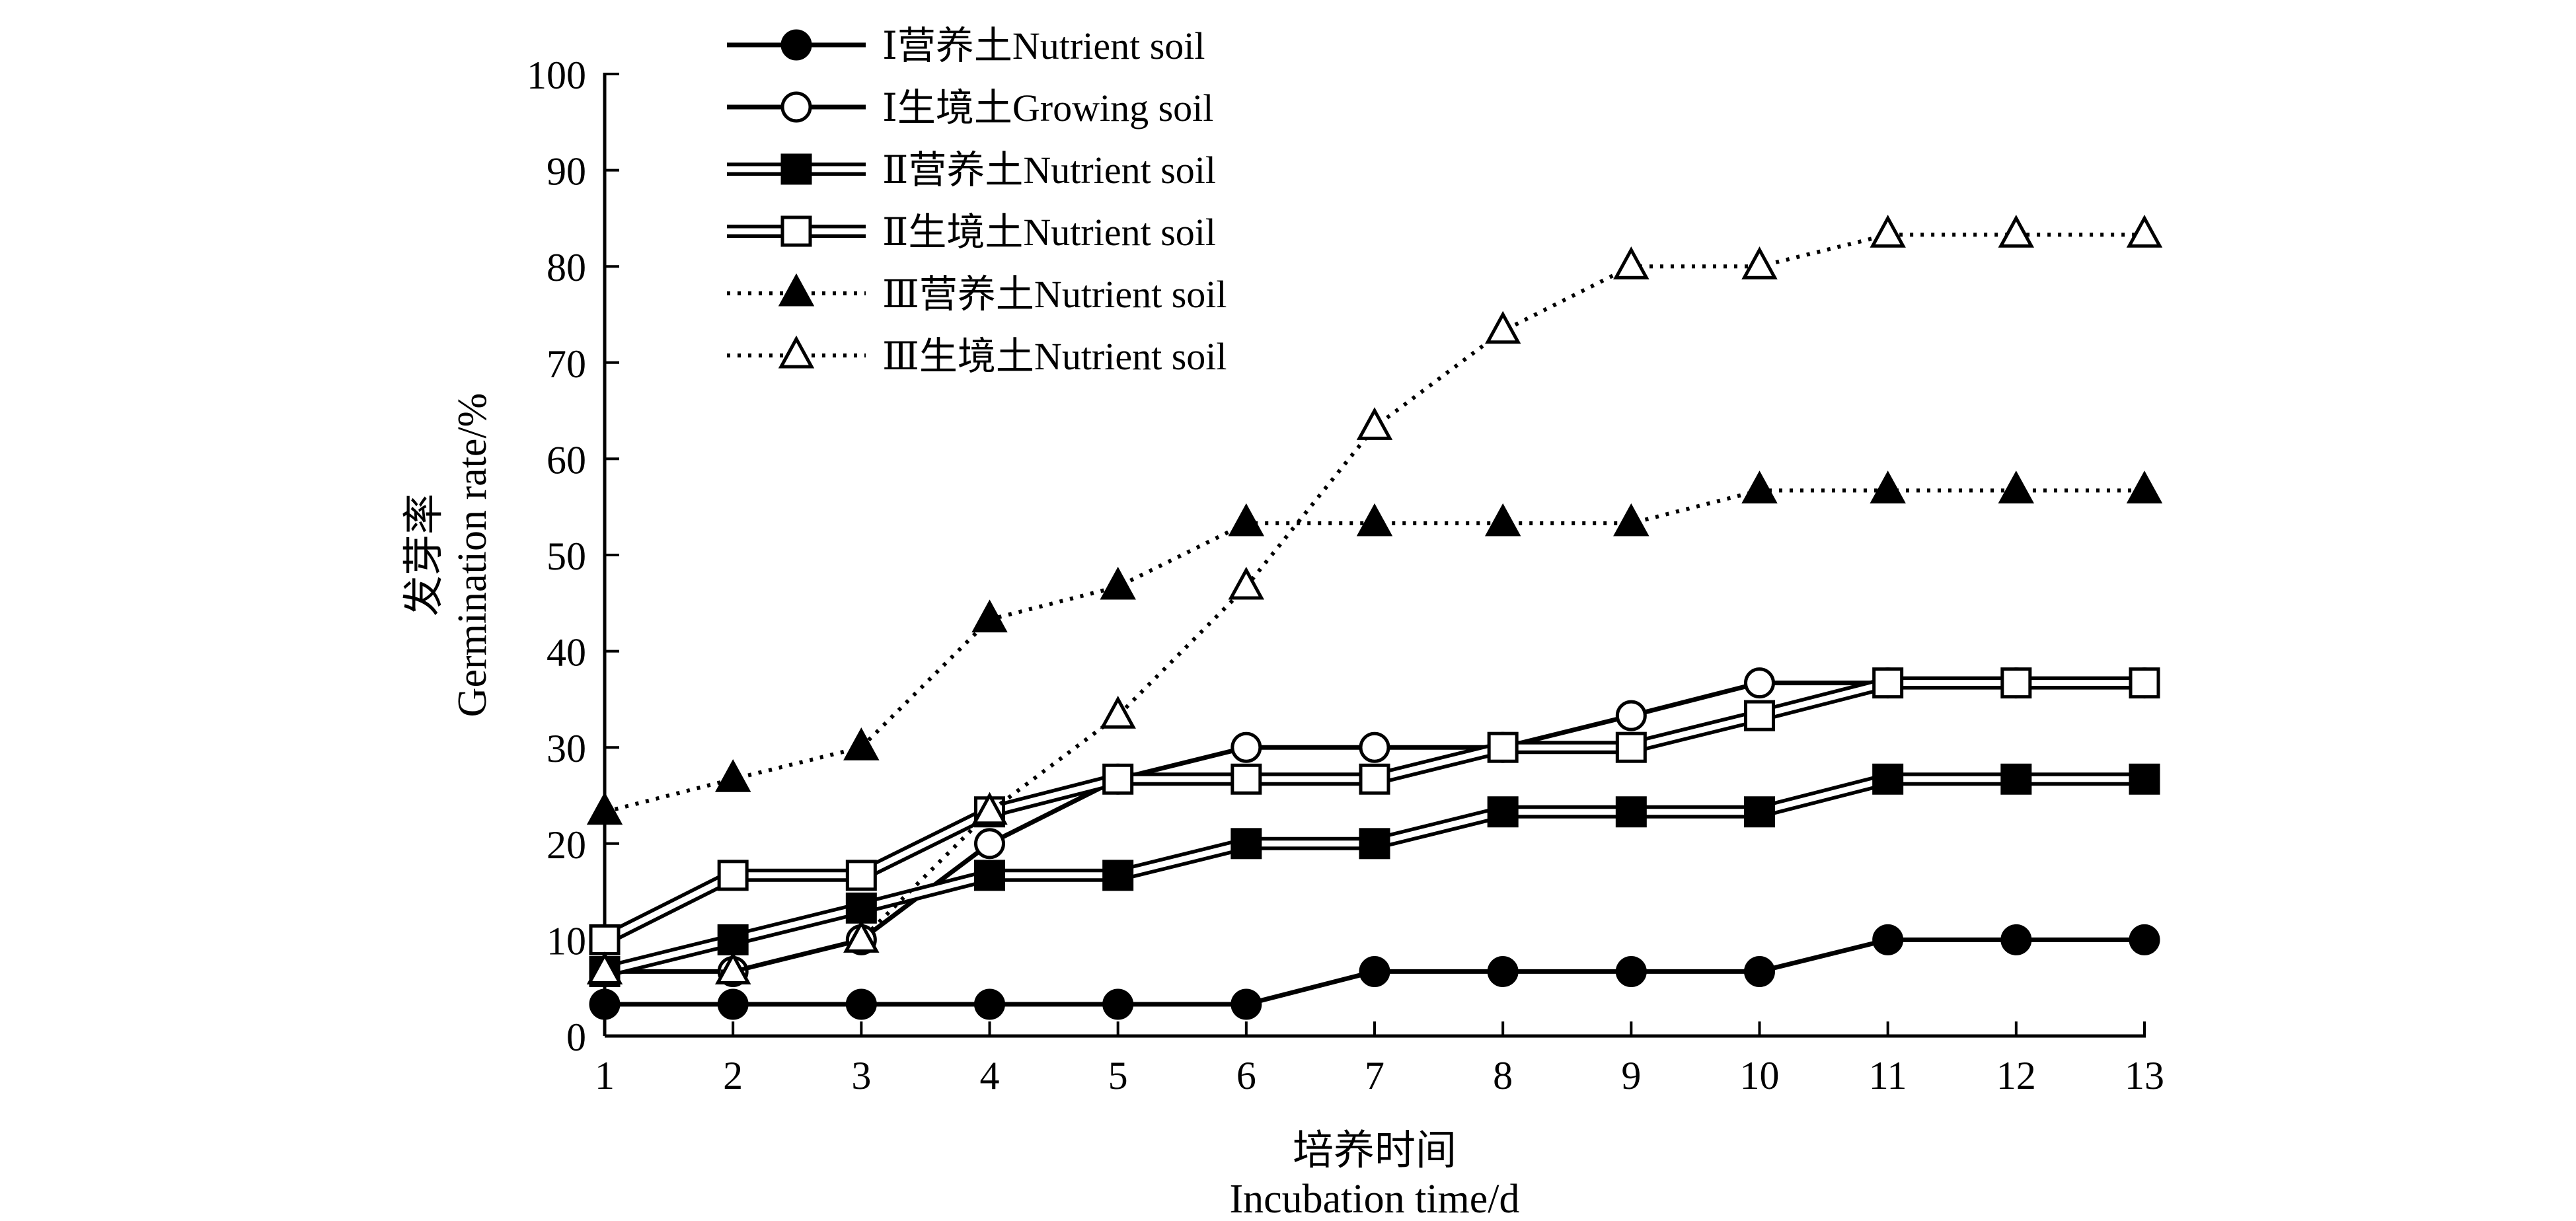  I want to click on y-tick-label: 70, so click(567, 364).